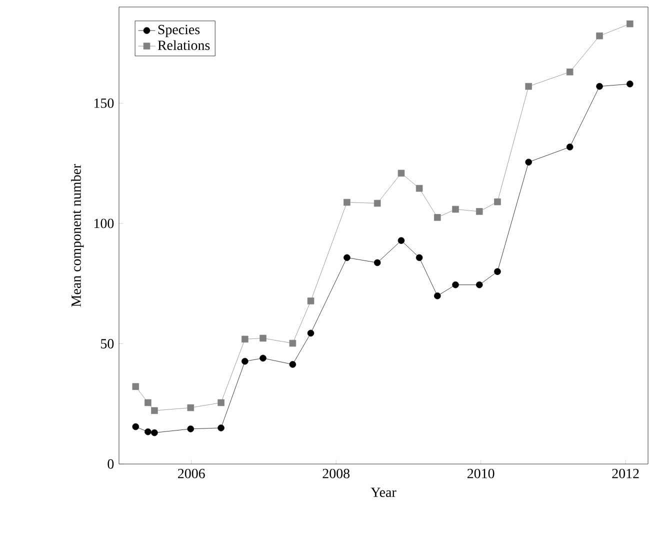 This screenshot has height=538, width=649. What do you see at coordinates (191, 473) in the screenshot?
I see `x-tick-label: 2006` at bounding box center [191, 473].